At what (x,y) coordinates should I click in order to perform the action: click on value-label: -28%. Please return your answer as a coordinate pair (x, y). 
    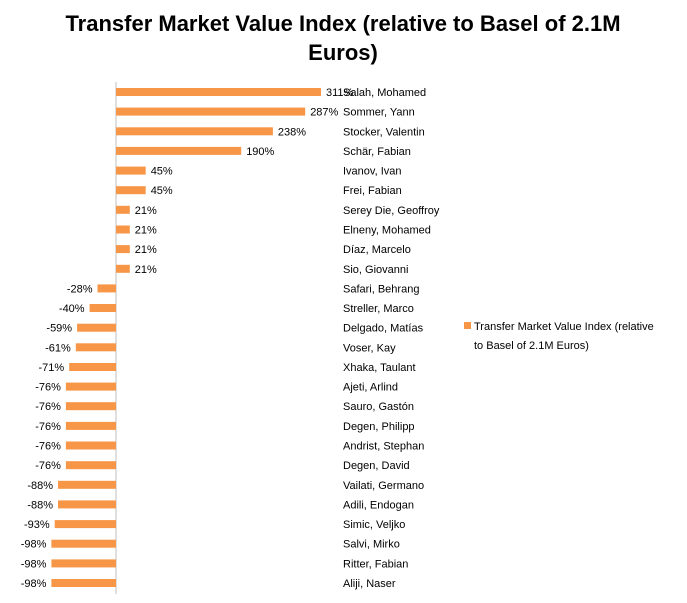
    Looking at the image, I should click on (80, 289).